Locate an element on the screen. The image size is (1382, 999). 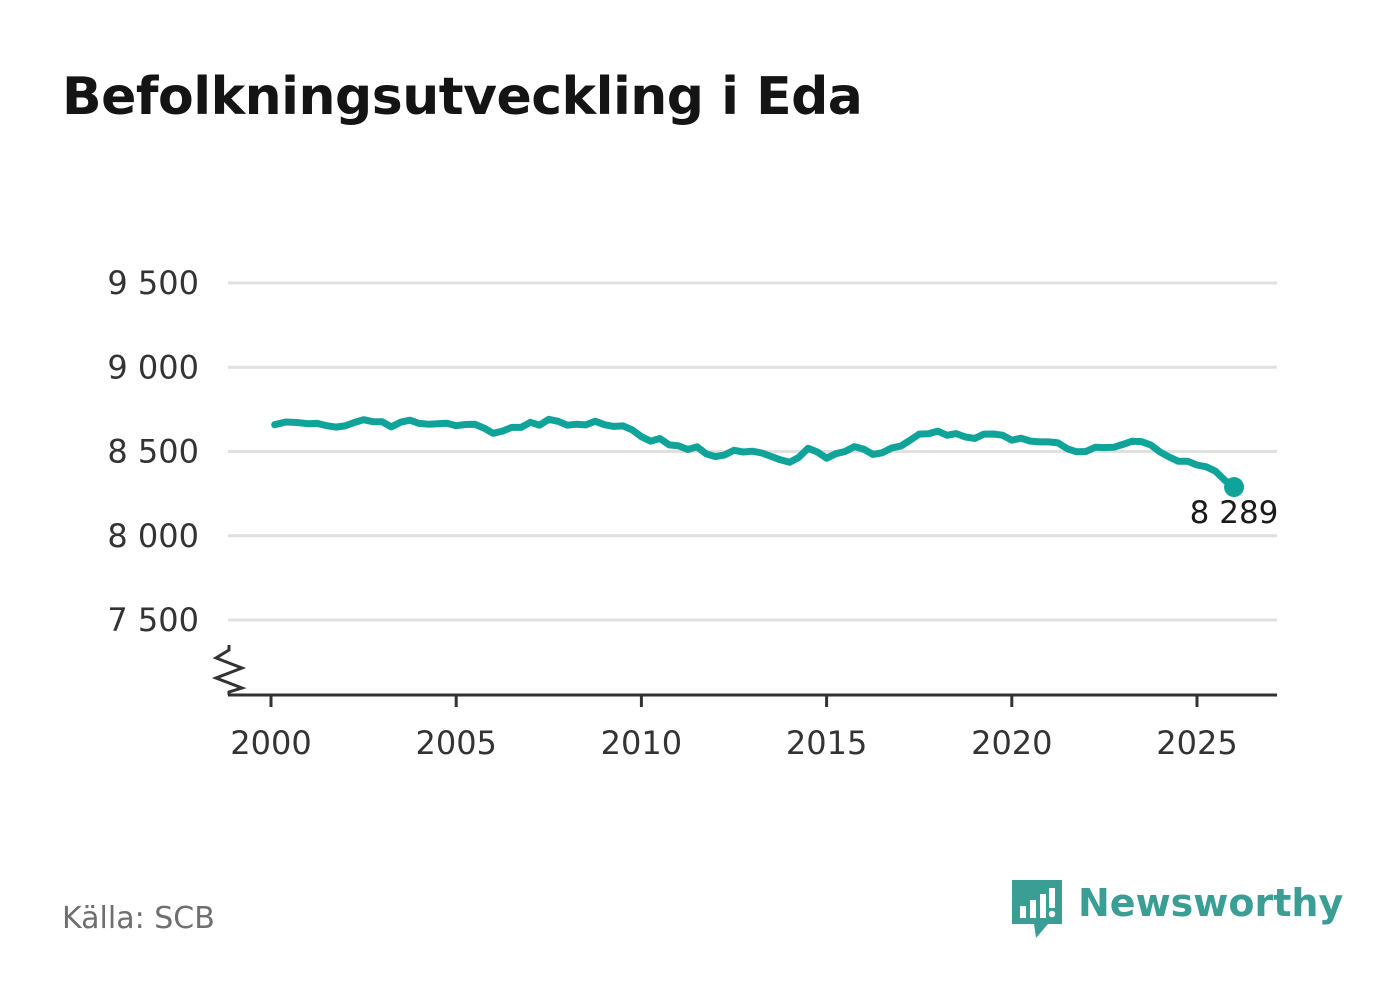
y-tick-label: 8 000 is located at coordinates (153, 536).